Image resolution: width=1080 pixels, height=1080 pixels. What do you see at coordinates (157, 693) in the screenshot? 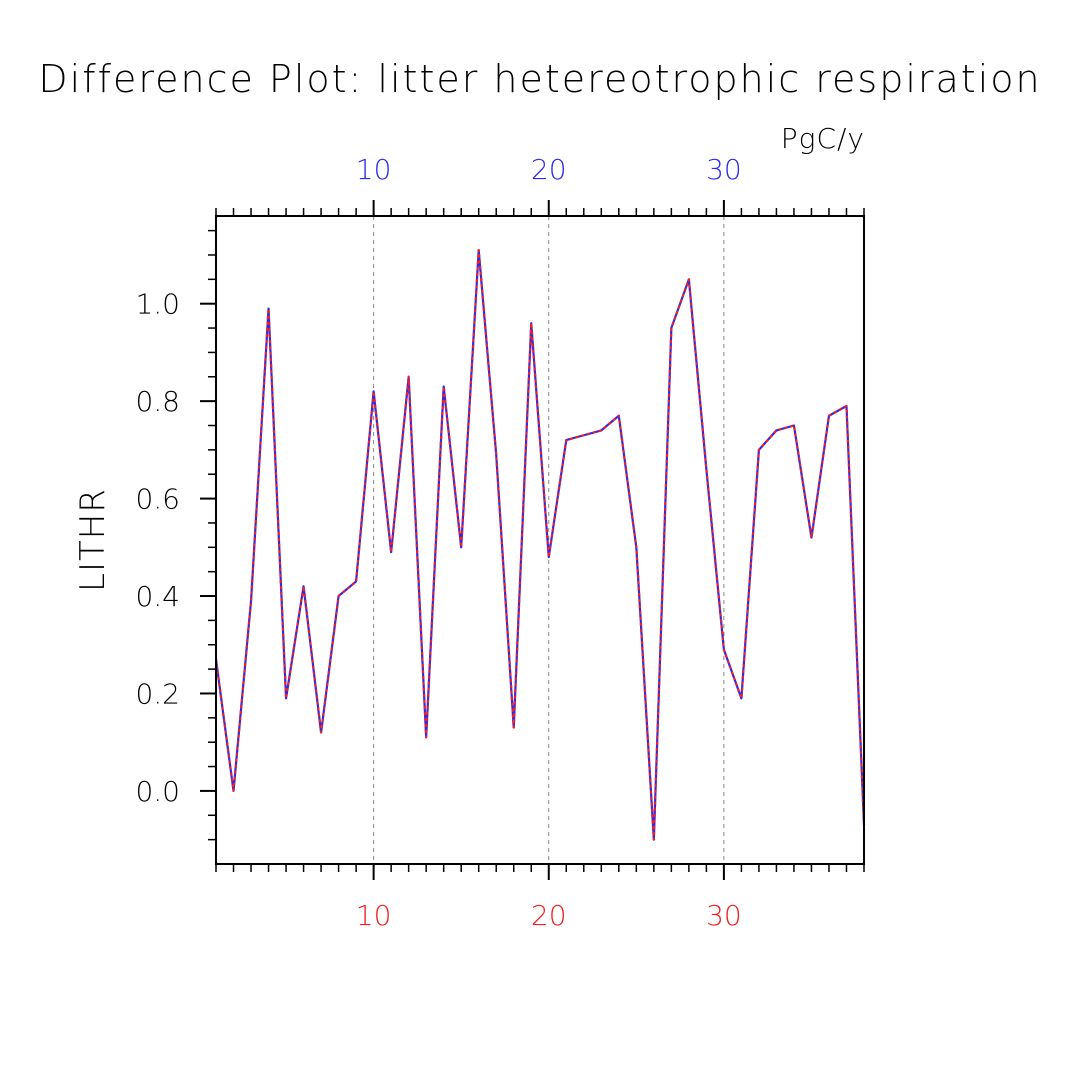
I see `y-tick-label: 0.2` at bounding box center [157, 693].